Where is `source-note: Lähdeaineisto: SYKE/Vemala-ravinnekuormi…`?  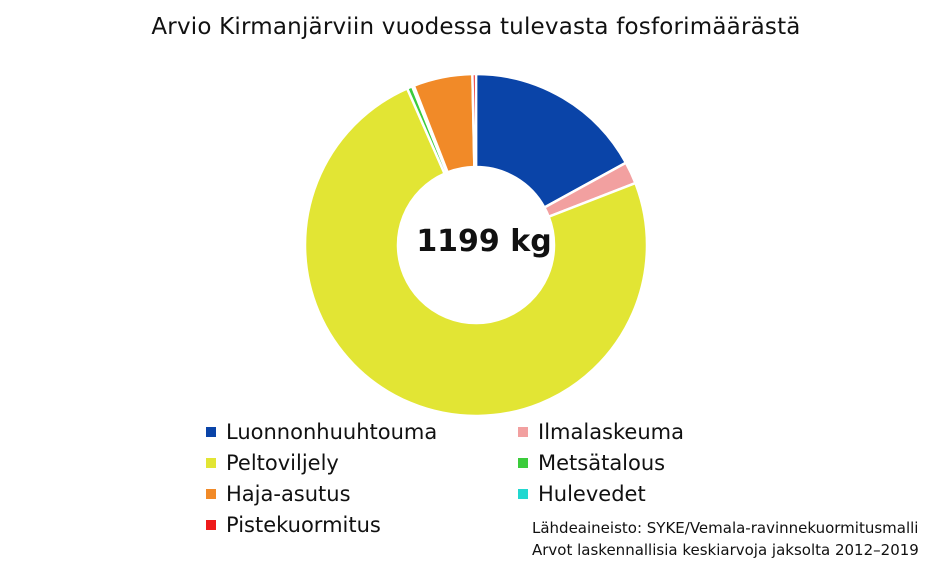
source-note: Lähdeaineisto: SYKE/Vemala-ravinnekuormi… is located at coordinates (725, 528).